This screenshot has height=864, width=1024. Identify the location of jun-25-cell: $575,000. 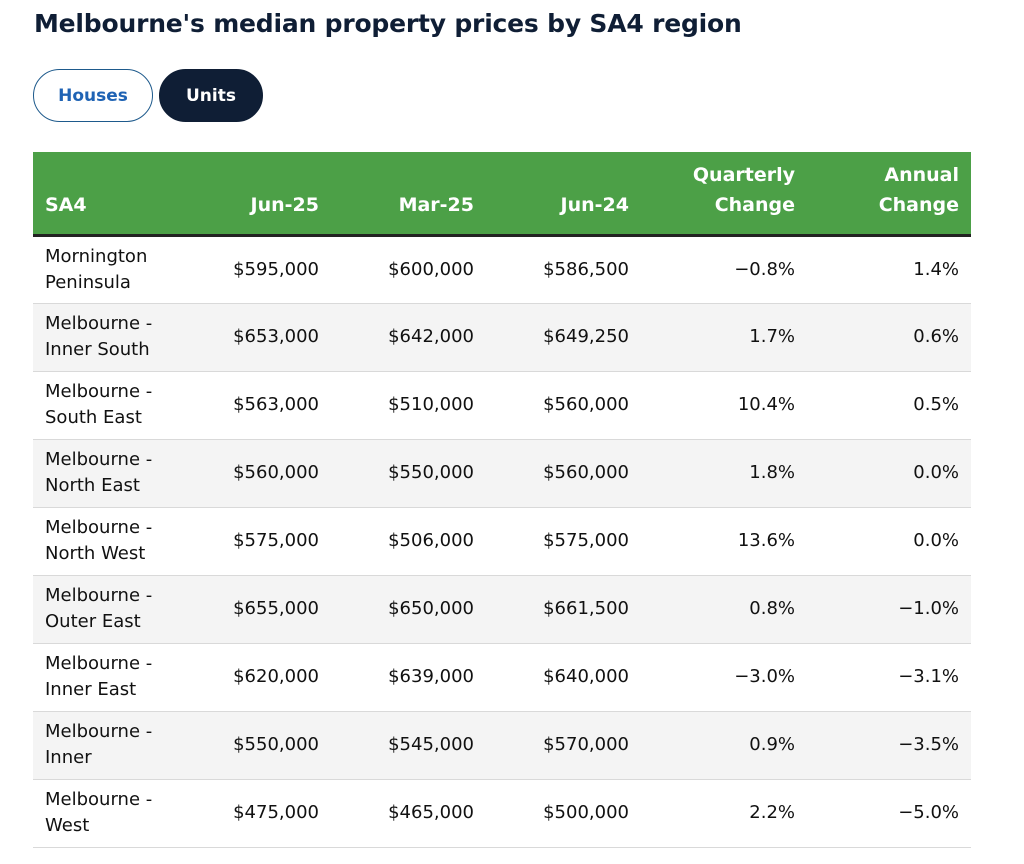
(266, 541).